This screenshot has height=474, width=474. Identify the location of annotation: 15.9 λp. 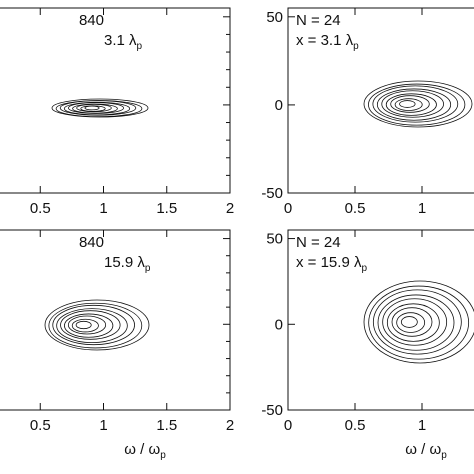
(127, 264).